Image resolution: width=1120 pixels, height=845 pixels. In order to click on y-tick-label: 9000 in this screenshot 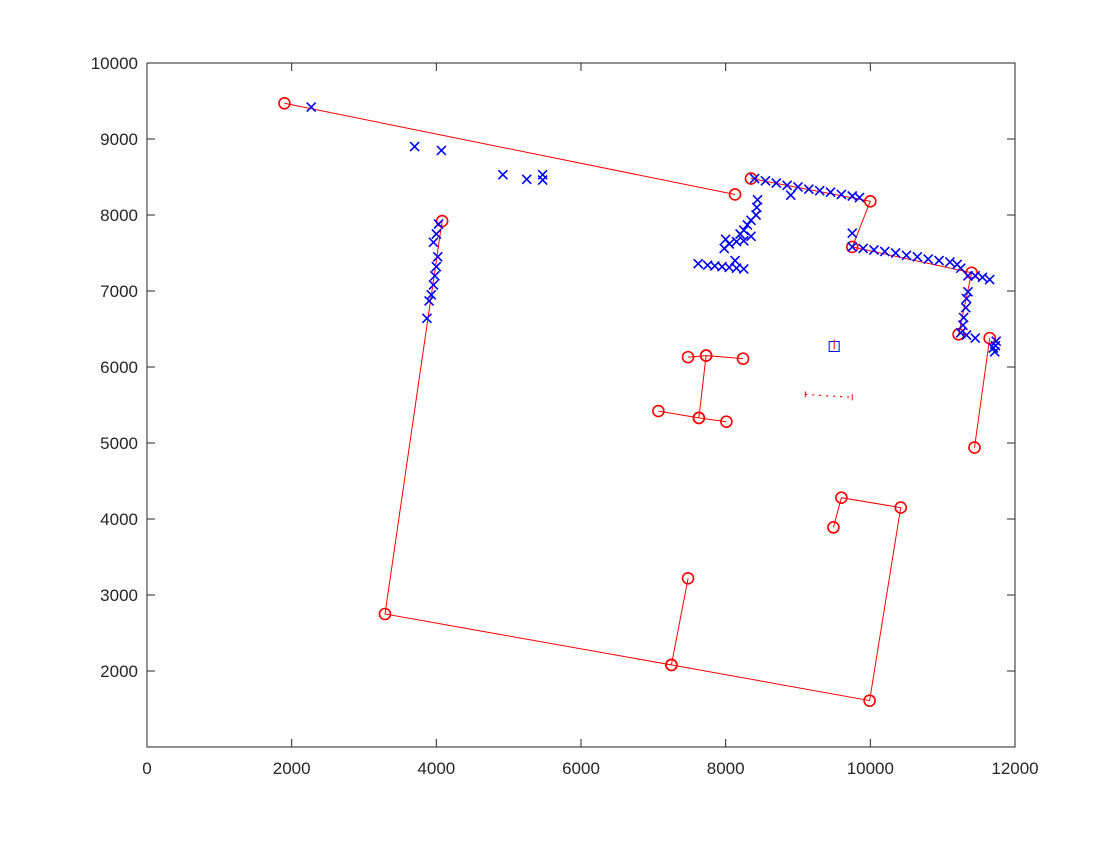, I will do `click(119, 139)`.